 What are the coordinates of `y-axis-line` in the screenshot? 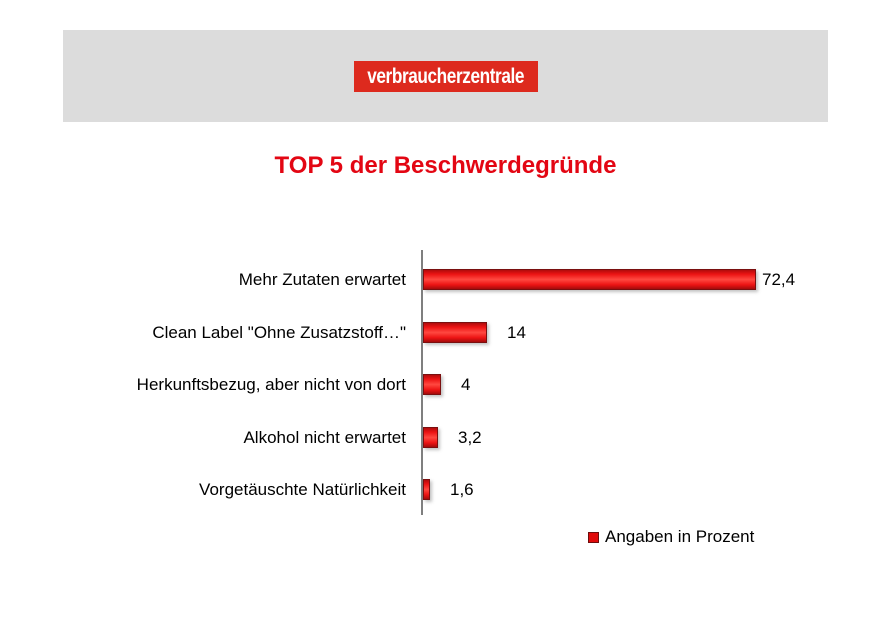 It's located at (422, 382).